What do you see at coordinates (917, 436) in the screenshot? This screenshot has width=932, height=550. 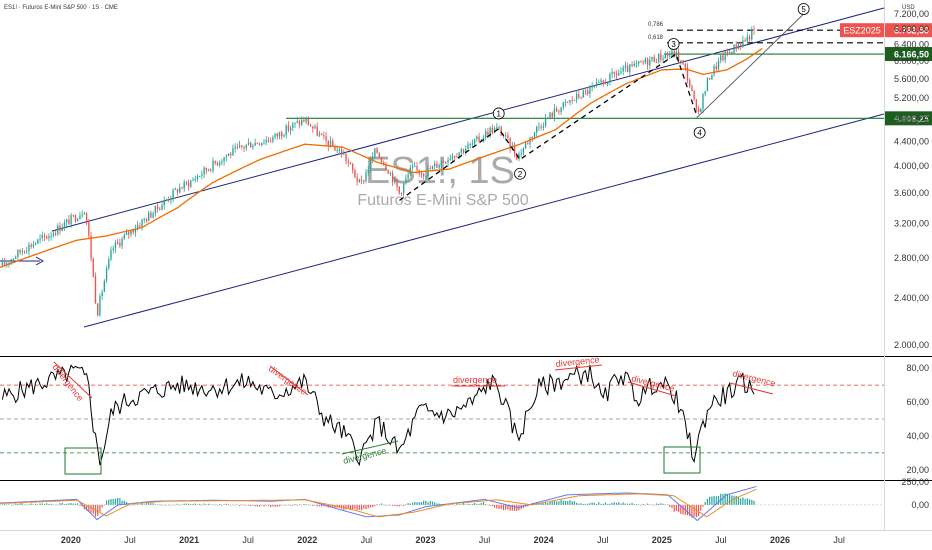 I see `rsi-axis-tick-label: 40,00` at bounding box center [917, 436].